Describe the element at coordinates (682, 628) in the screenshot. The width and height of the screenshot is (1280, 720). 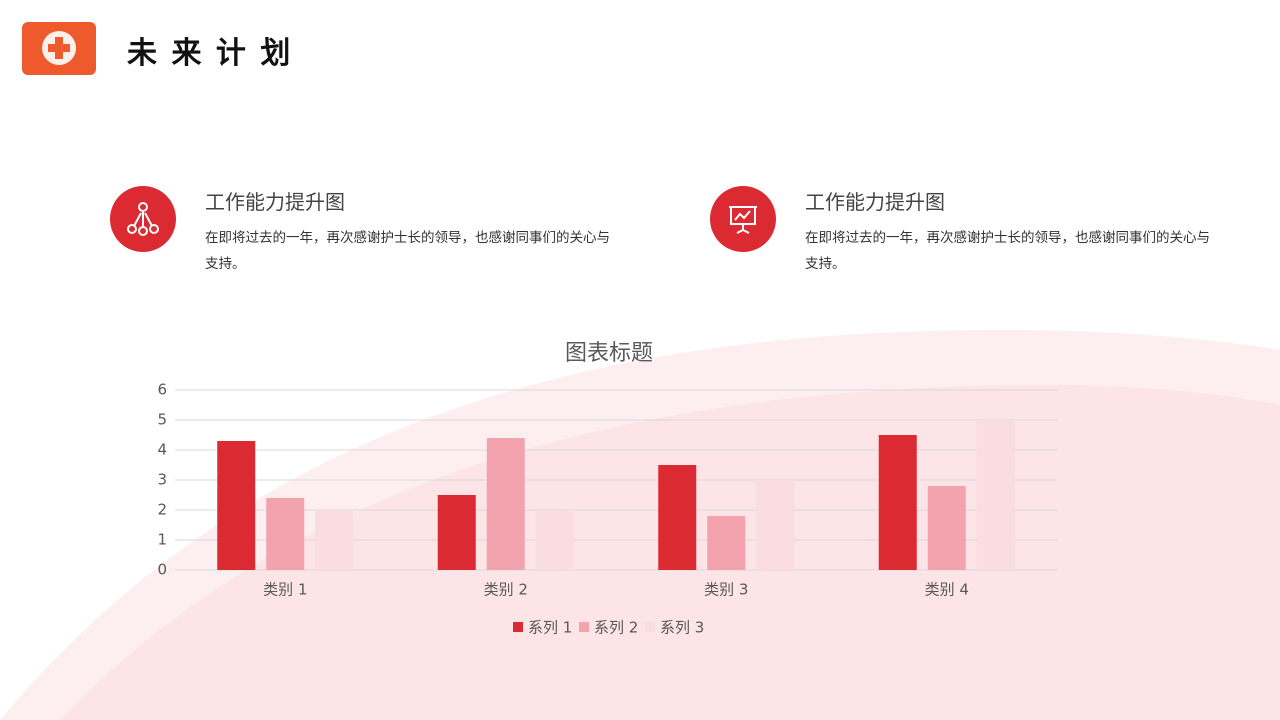
I see `legend-label: 系列 3` at that location.